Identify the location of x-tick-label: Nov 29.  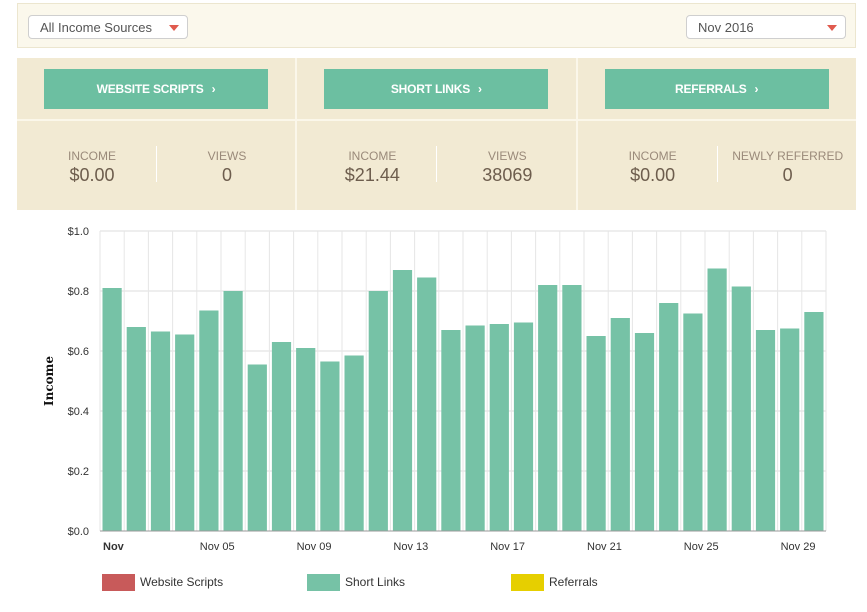
(798, 547).